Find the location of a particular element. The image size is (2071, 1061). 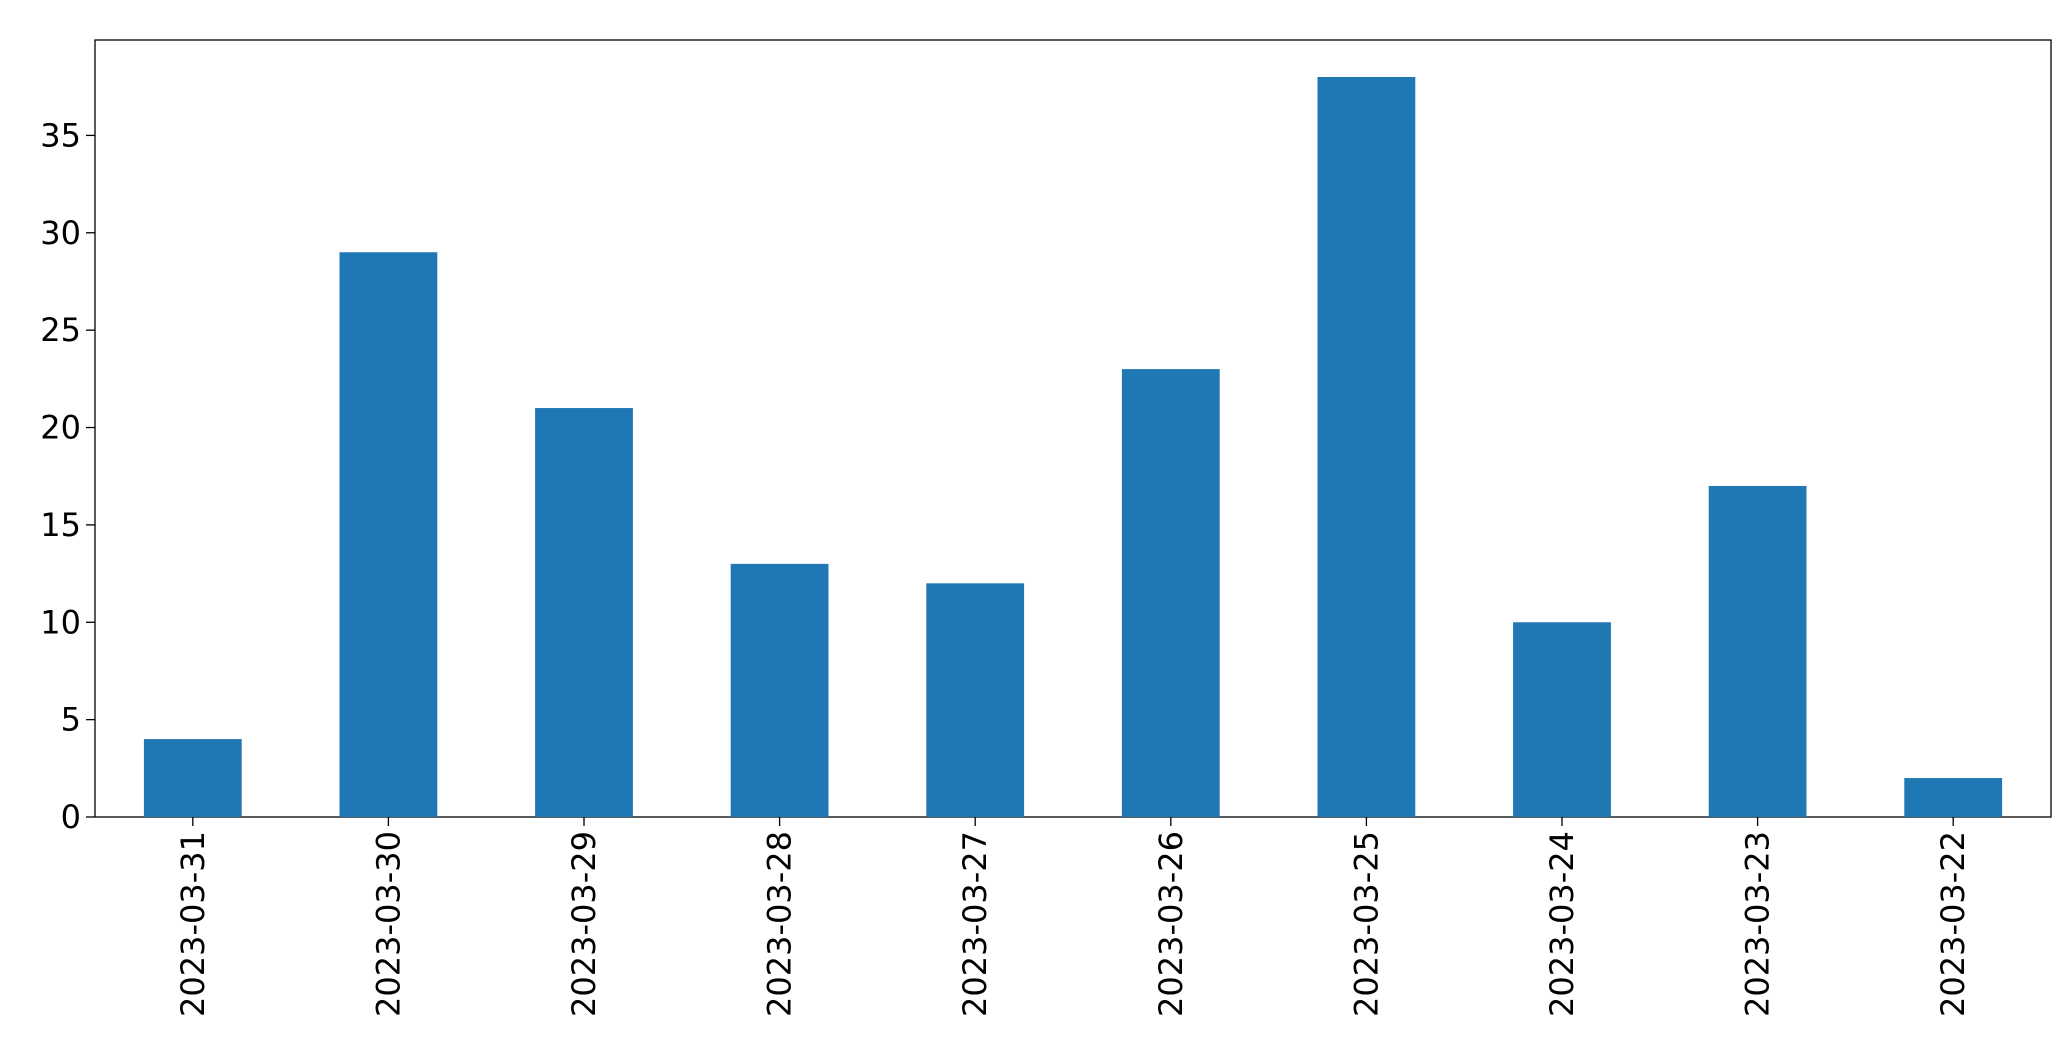

x-tick-label: 2023-03-23 is located at coordinates (1758, 924).